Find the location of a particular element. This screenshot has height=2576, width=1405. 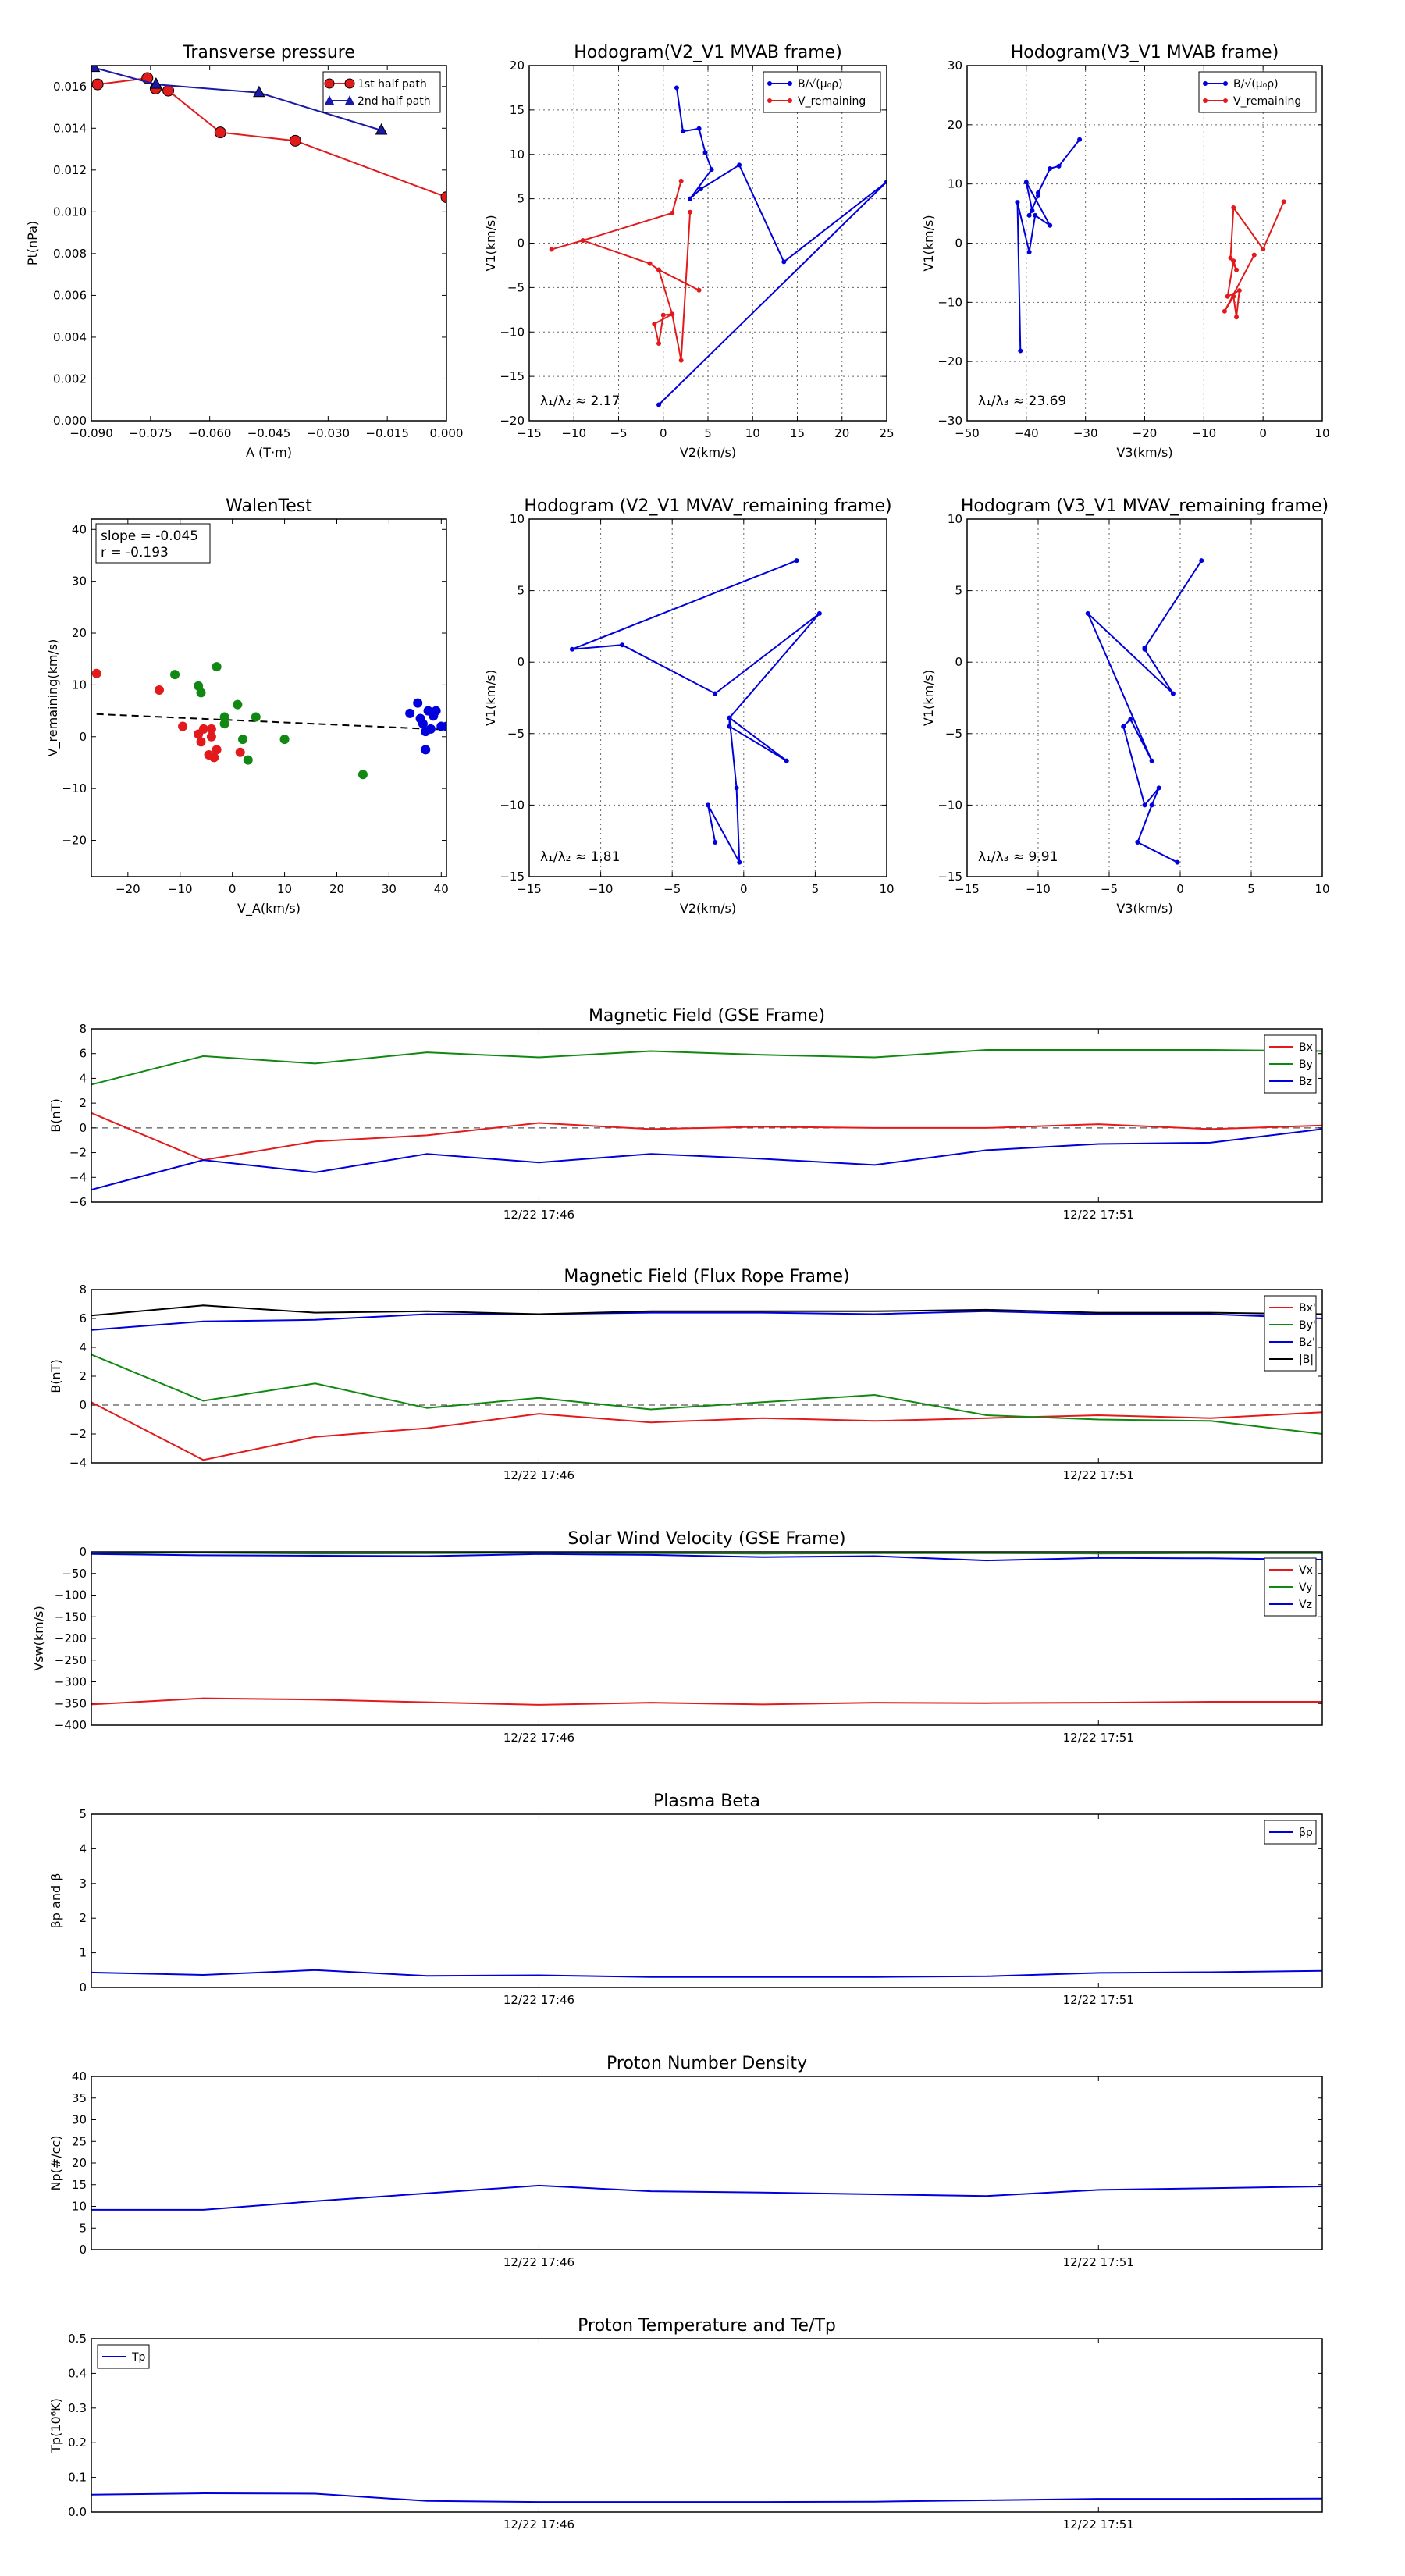

y-tick-label: 6 is located at coordinates (83, 1318).